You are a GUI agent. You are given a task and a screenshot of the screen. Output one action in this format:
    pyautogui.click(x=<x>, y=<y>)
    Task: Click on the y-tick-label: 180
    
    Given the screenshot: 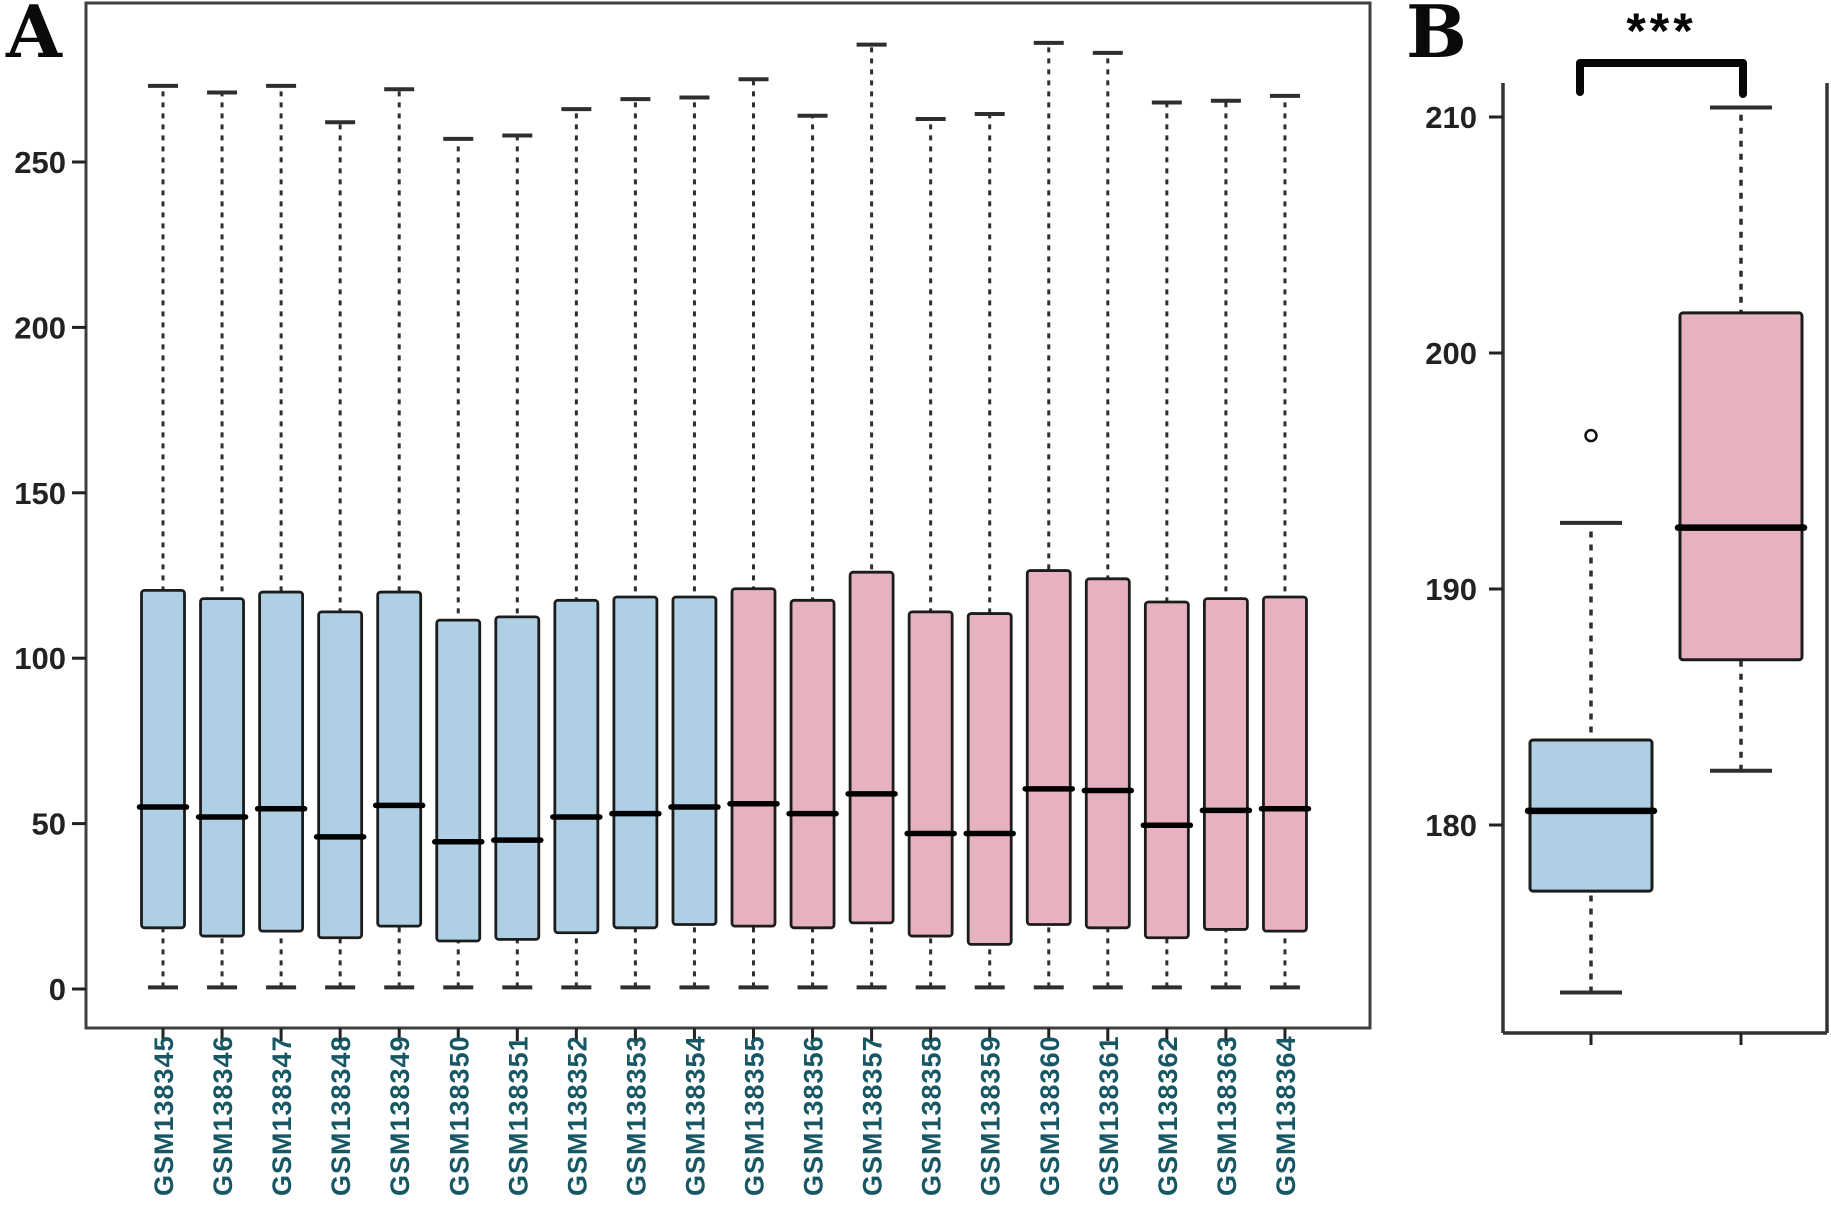 What is the action you would take?
    pyautogui.click(x=1451, y=825)
    